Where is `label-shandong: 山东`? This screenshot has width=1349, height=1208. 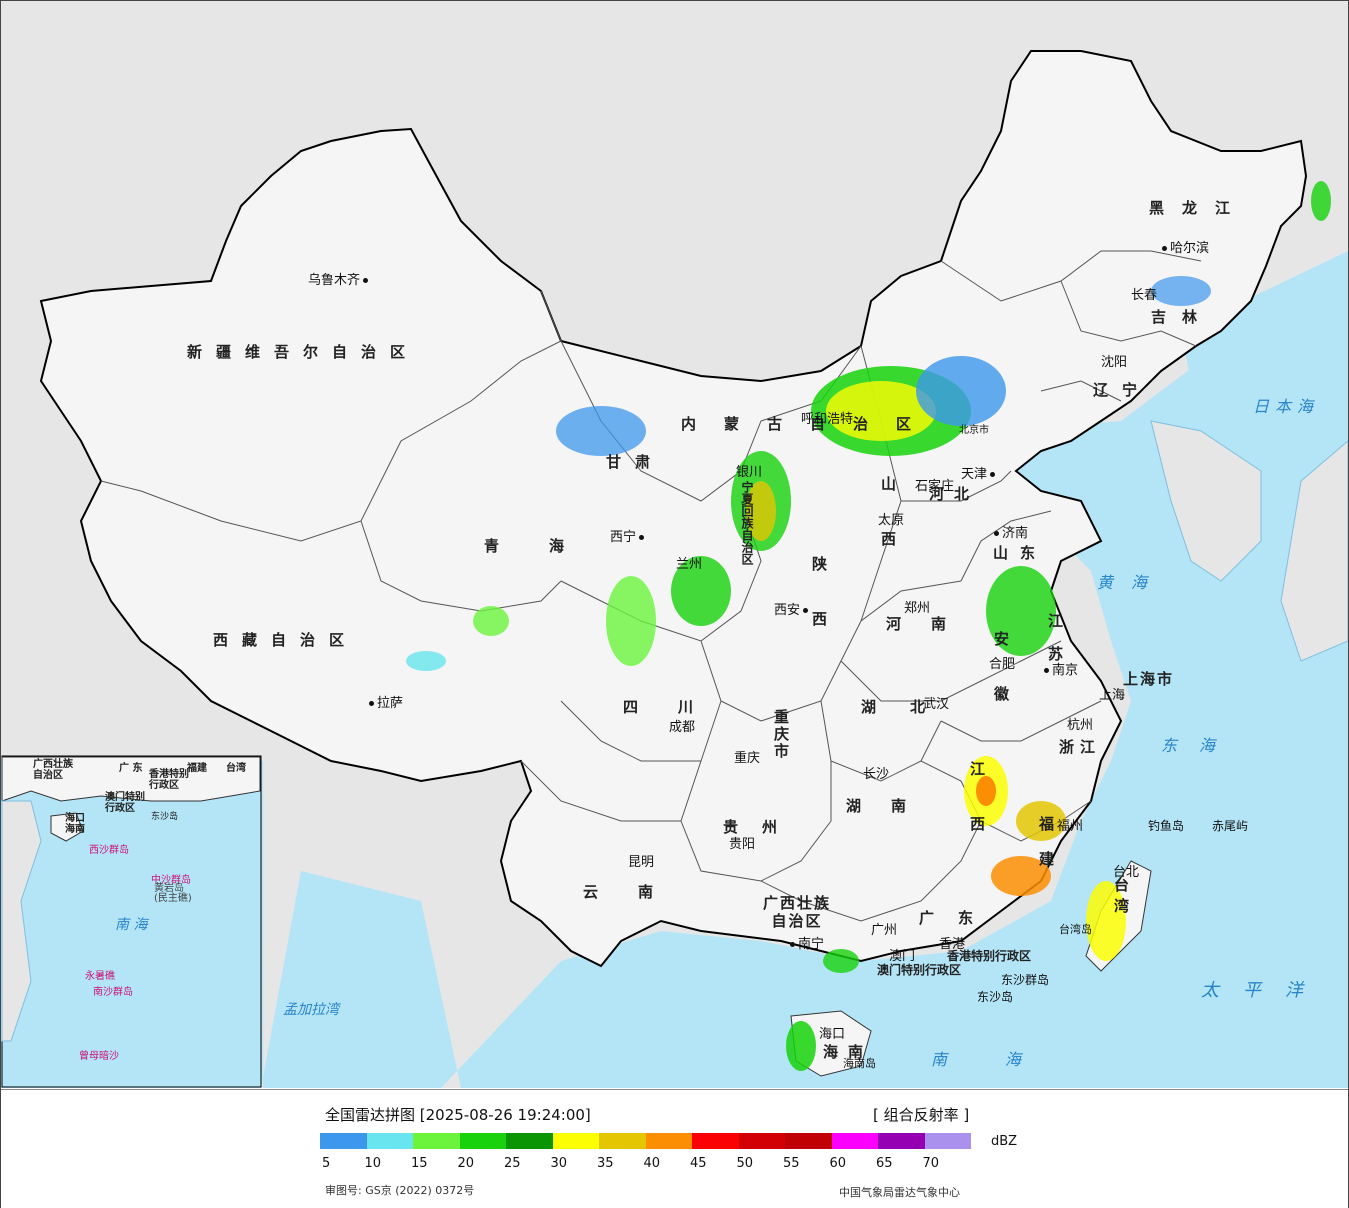 label-shandong: 山东 is located at coordinates (1020, 553).